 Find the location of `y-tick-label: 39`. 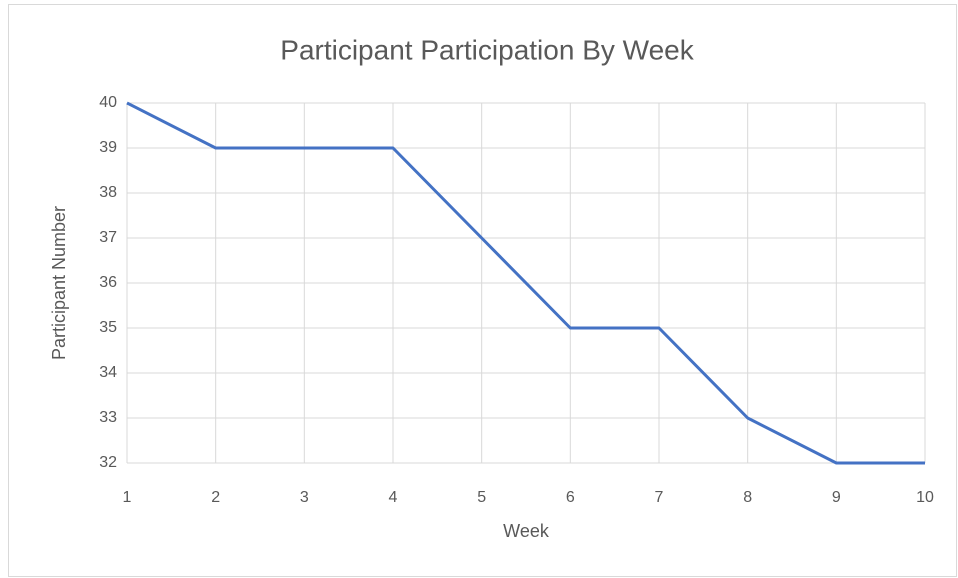

y-tick-label: 39 is located at coordinates (108, 147).